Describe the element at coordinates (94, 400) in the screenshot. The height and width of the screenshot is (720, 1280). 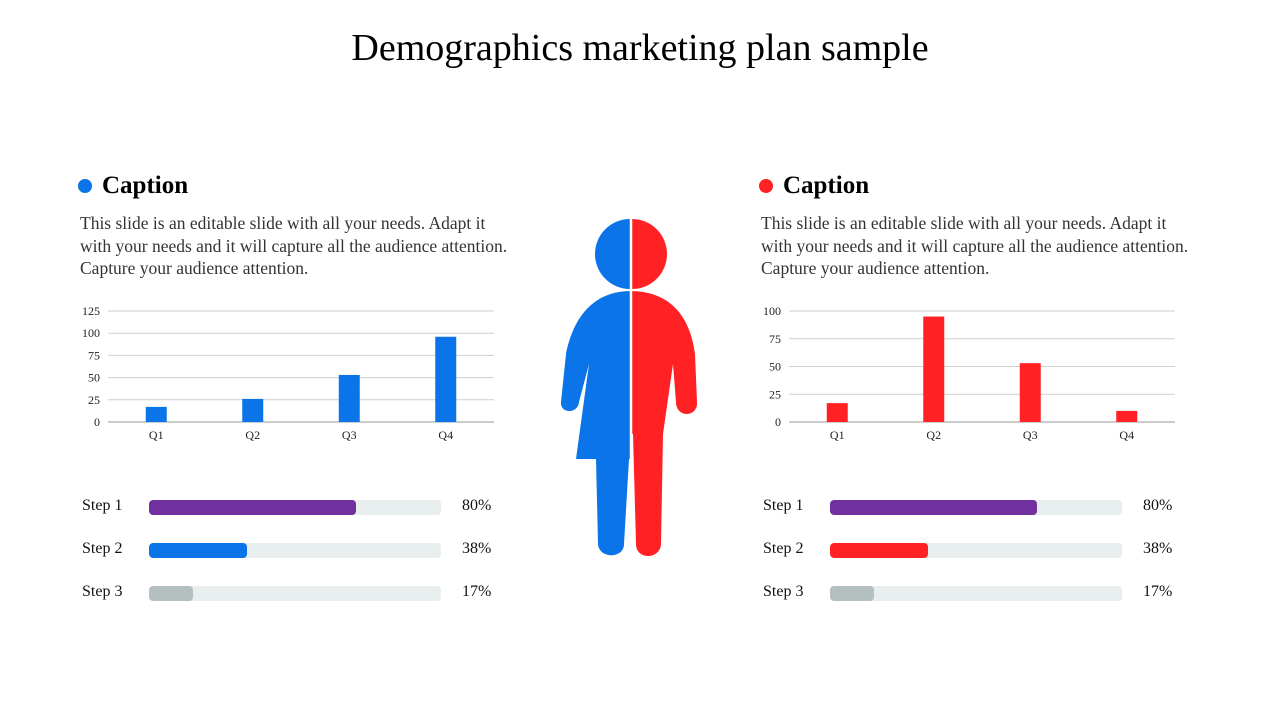
I see `left-chart-ytick-label: 25` at that location.